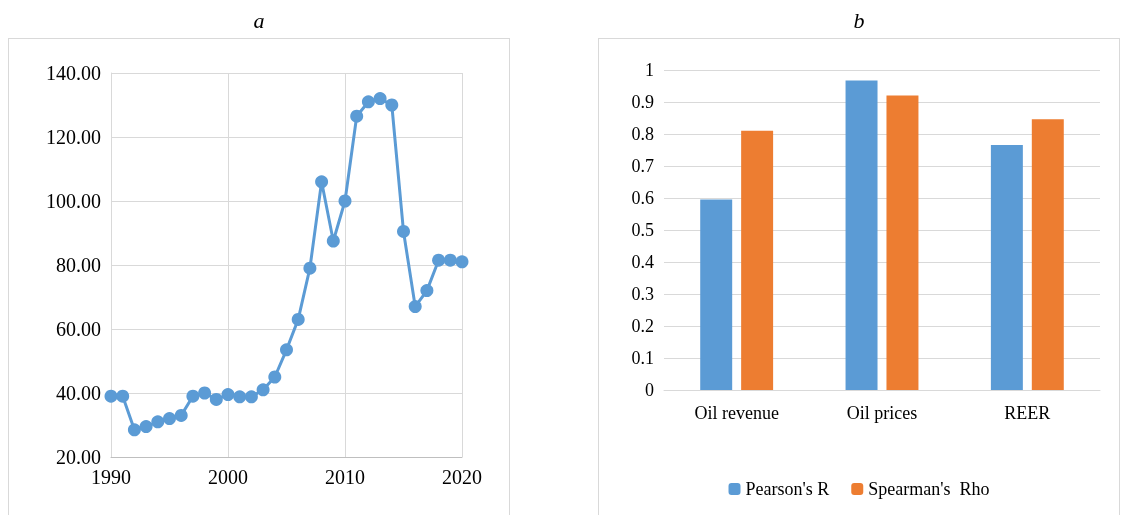 This screenshot has width=1128, height=515. Describe the element at coordinates (1027, 413) in the screenshot. I see `x-tick-label: REER` at that location.